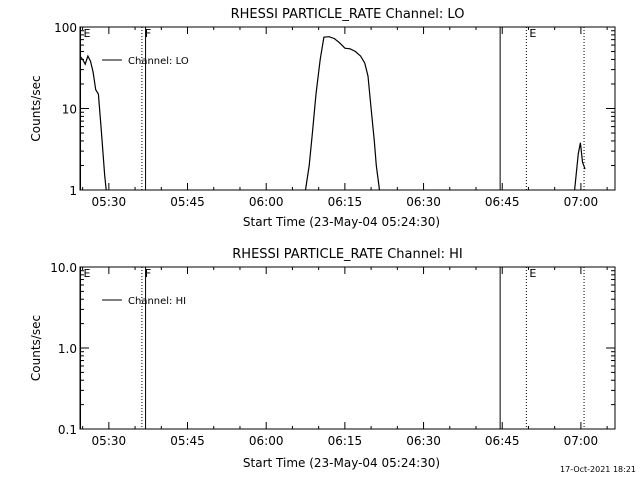  What do you see at coordinates (423, 441) in the screenshot?
I see `panel-2-x-tick-label: 06:30` at bounding box center [423, 441].